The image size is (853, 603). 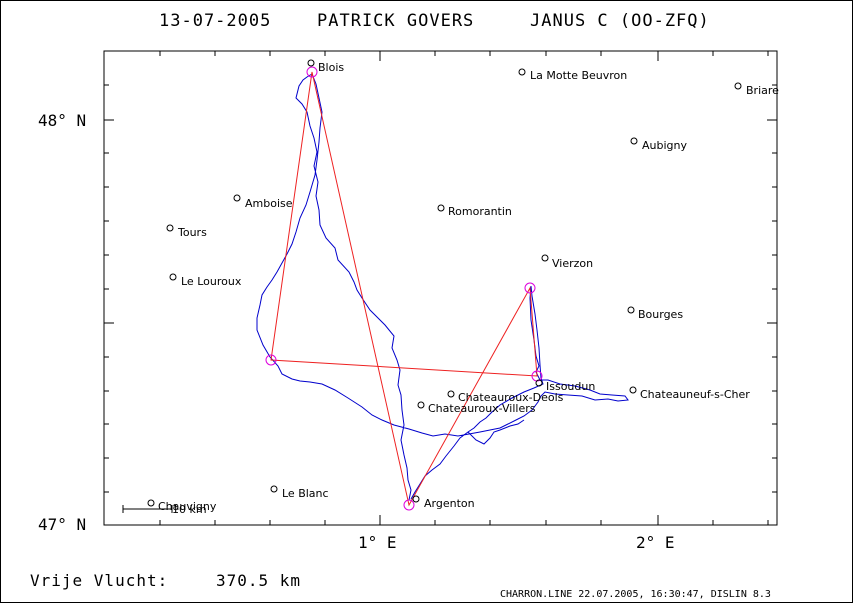 I want to click on town-marker-la-motte-beuvron, so click(x=522, y=72).